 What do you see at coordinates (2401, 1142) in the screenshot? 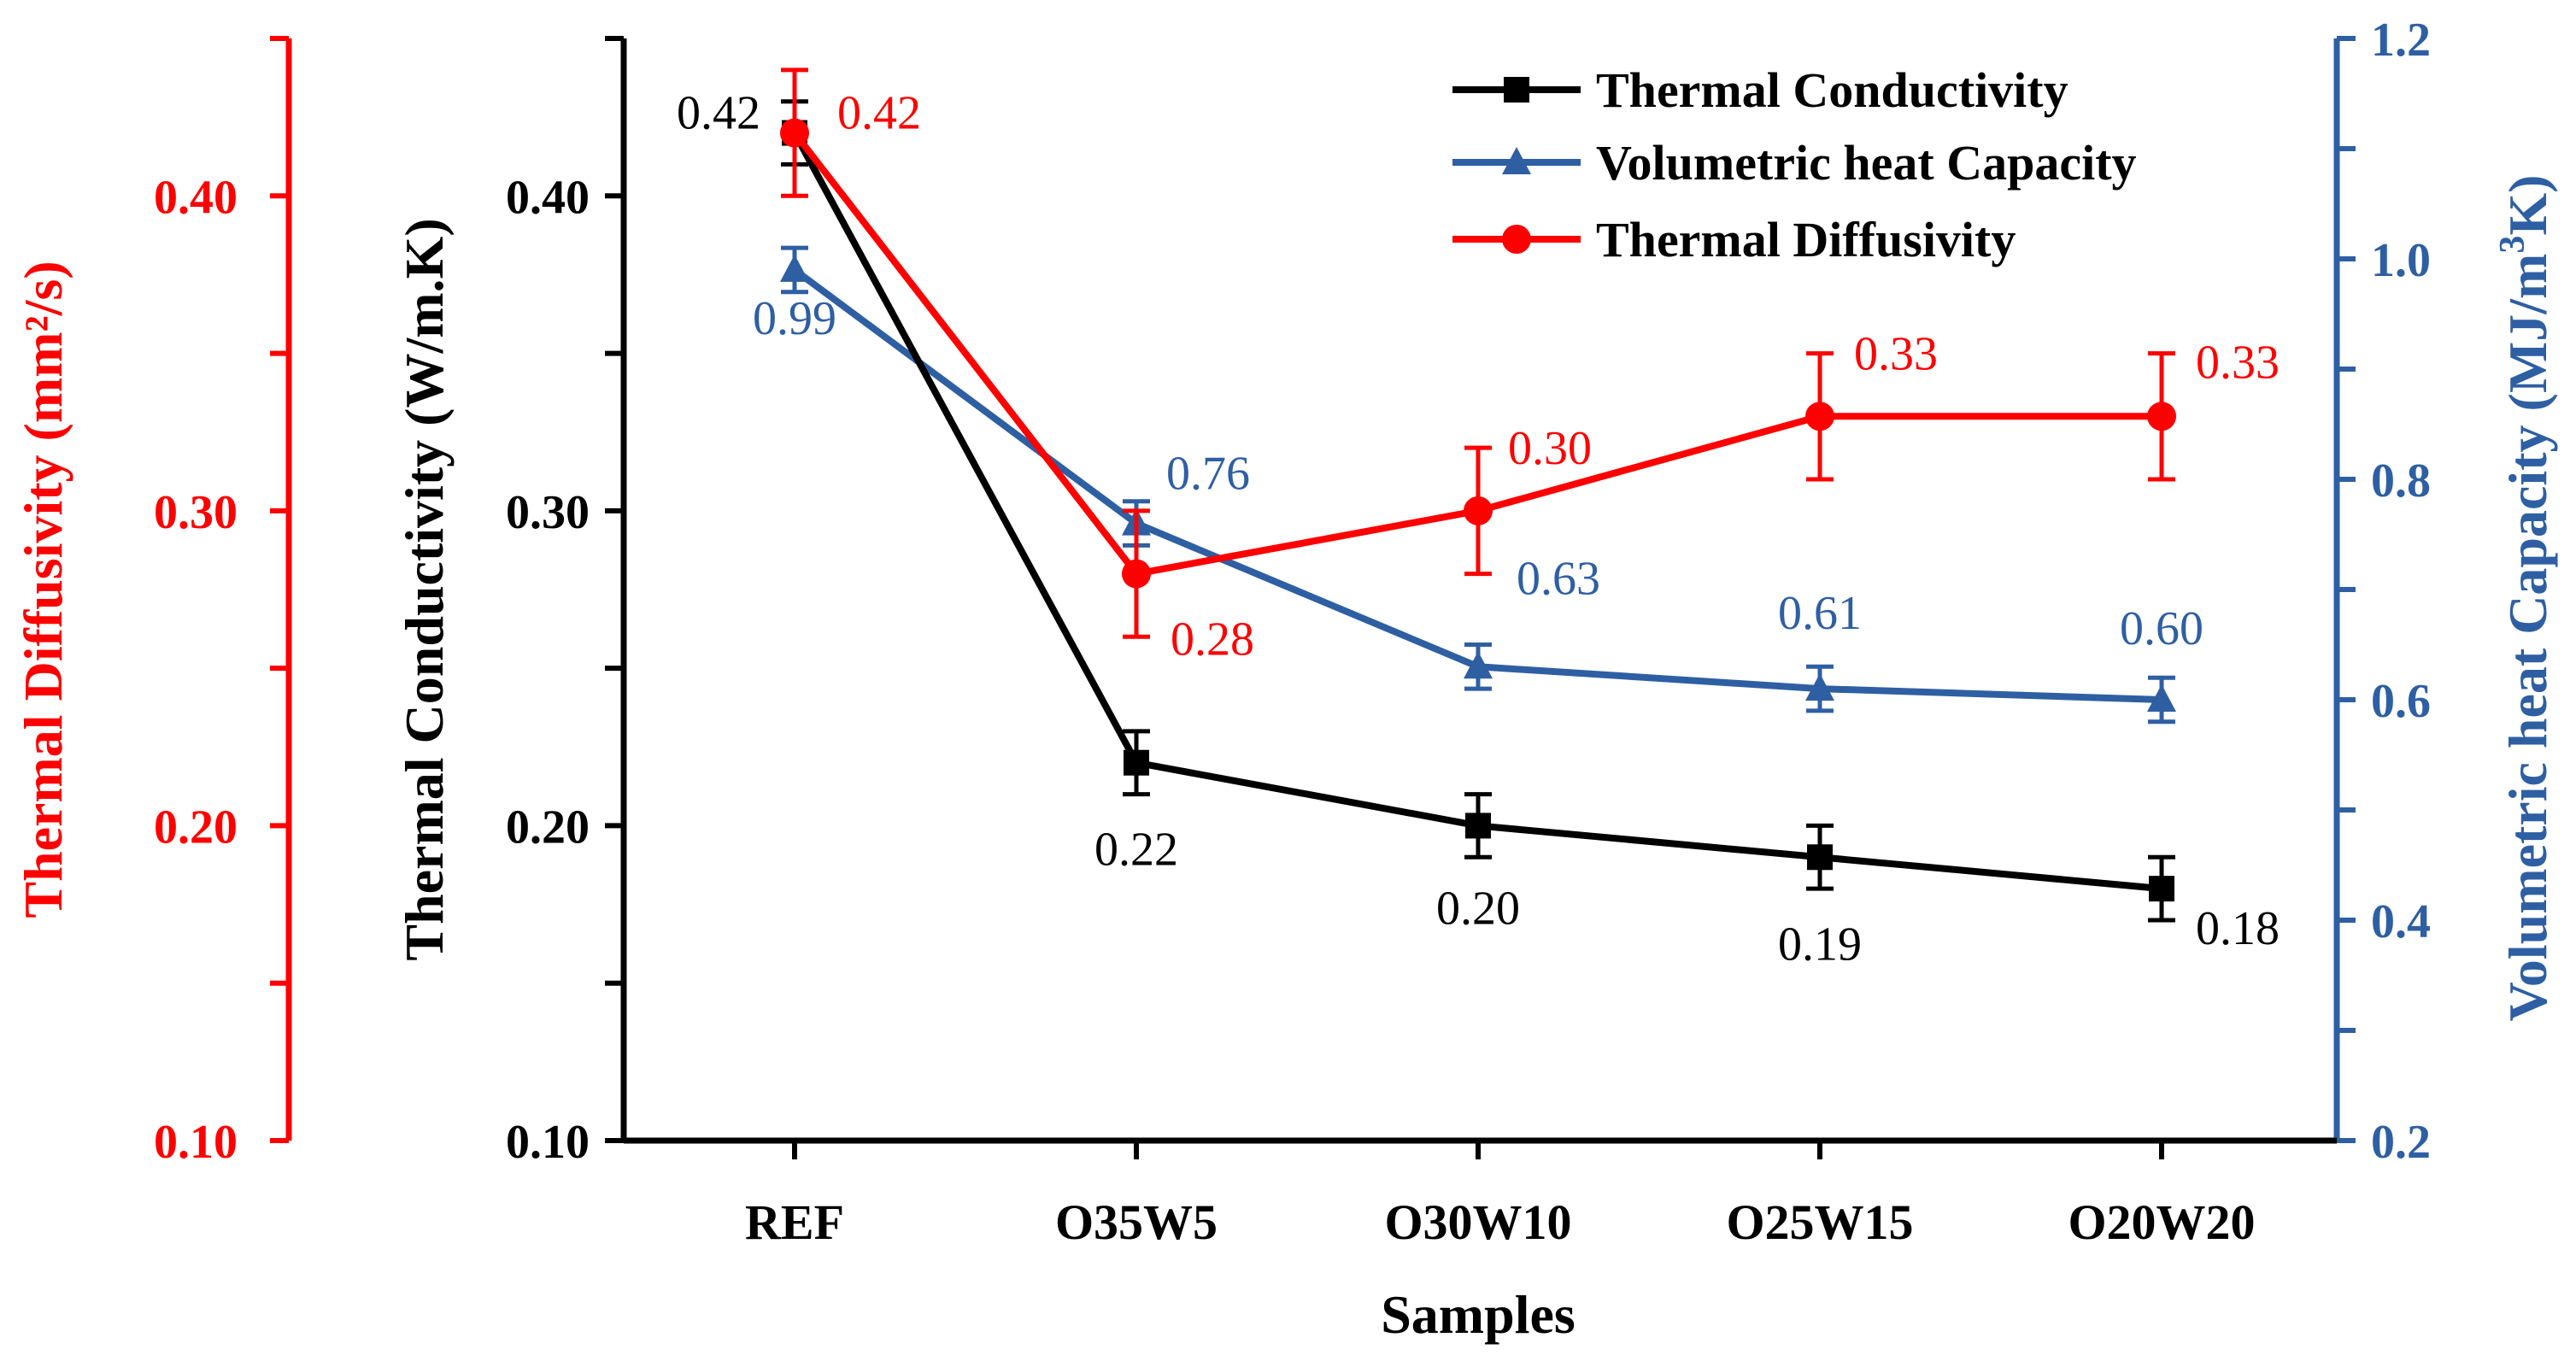
I see `heat-capacity-tick-label: 0.2` at bounding box center [2401, 1142].